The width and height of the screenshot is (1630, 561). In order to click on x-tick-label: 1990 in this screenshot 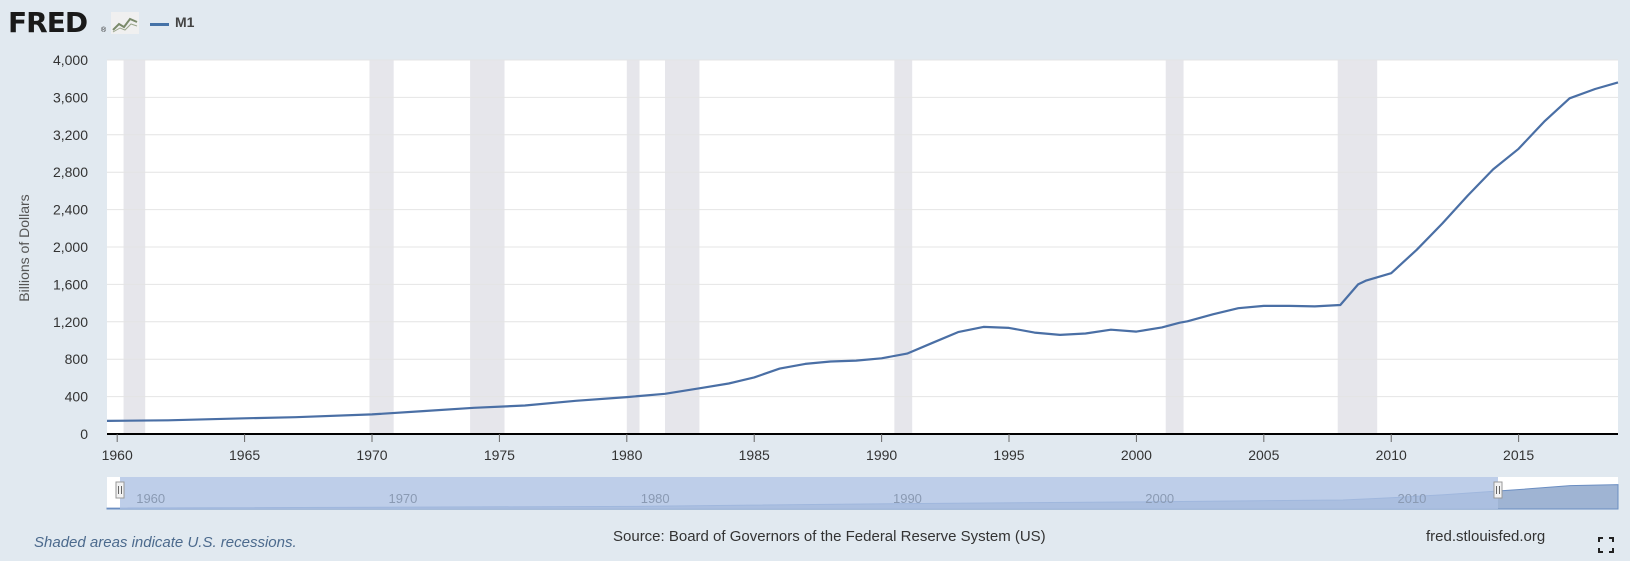, I will do `click(881, 455)`.